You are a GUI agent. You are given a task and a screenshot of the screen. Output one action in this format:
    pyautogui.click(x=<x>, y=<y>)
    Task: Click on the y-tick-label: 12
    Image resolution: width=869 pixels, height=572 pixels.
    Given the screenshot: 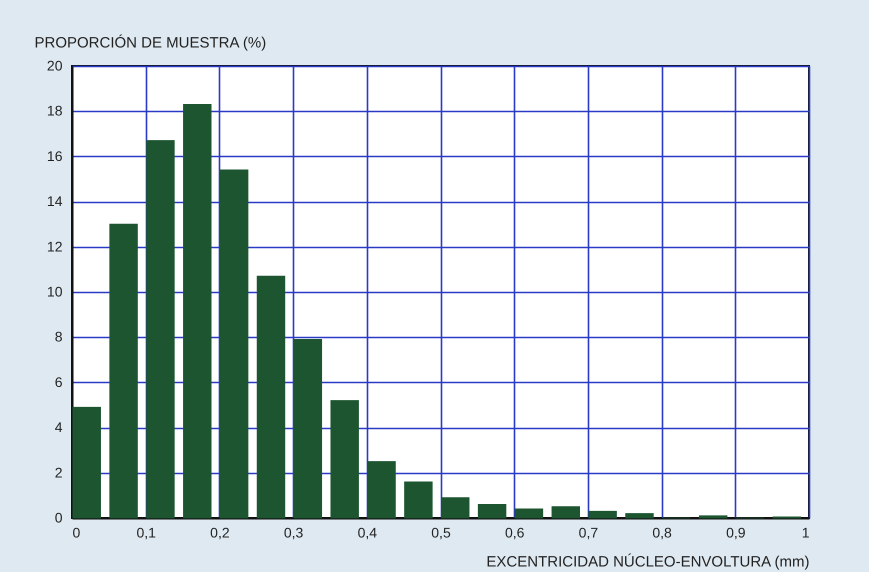 What is the action you would take?
    pyautogui.click(x=54, y=246)
    